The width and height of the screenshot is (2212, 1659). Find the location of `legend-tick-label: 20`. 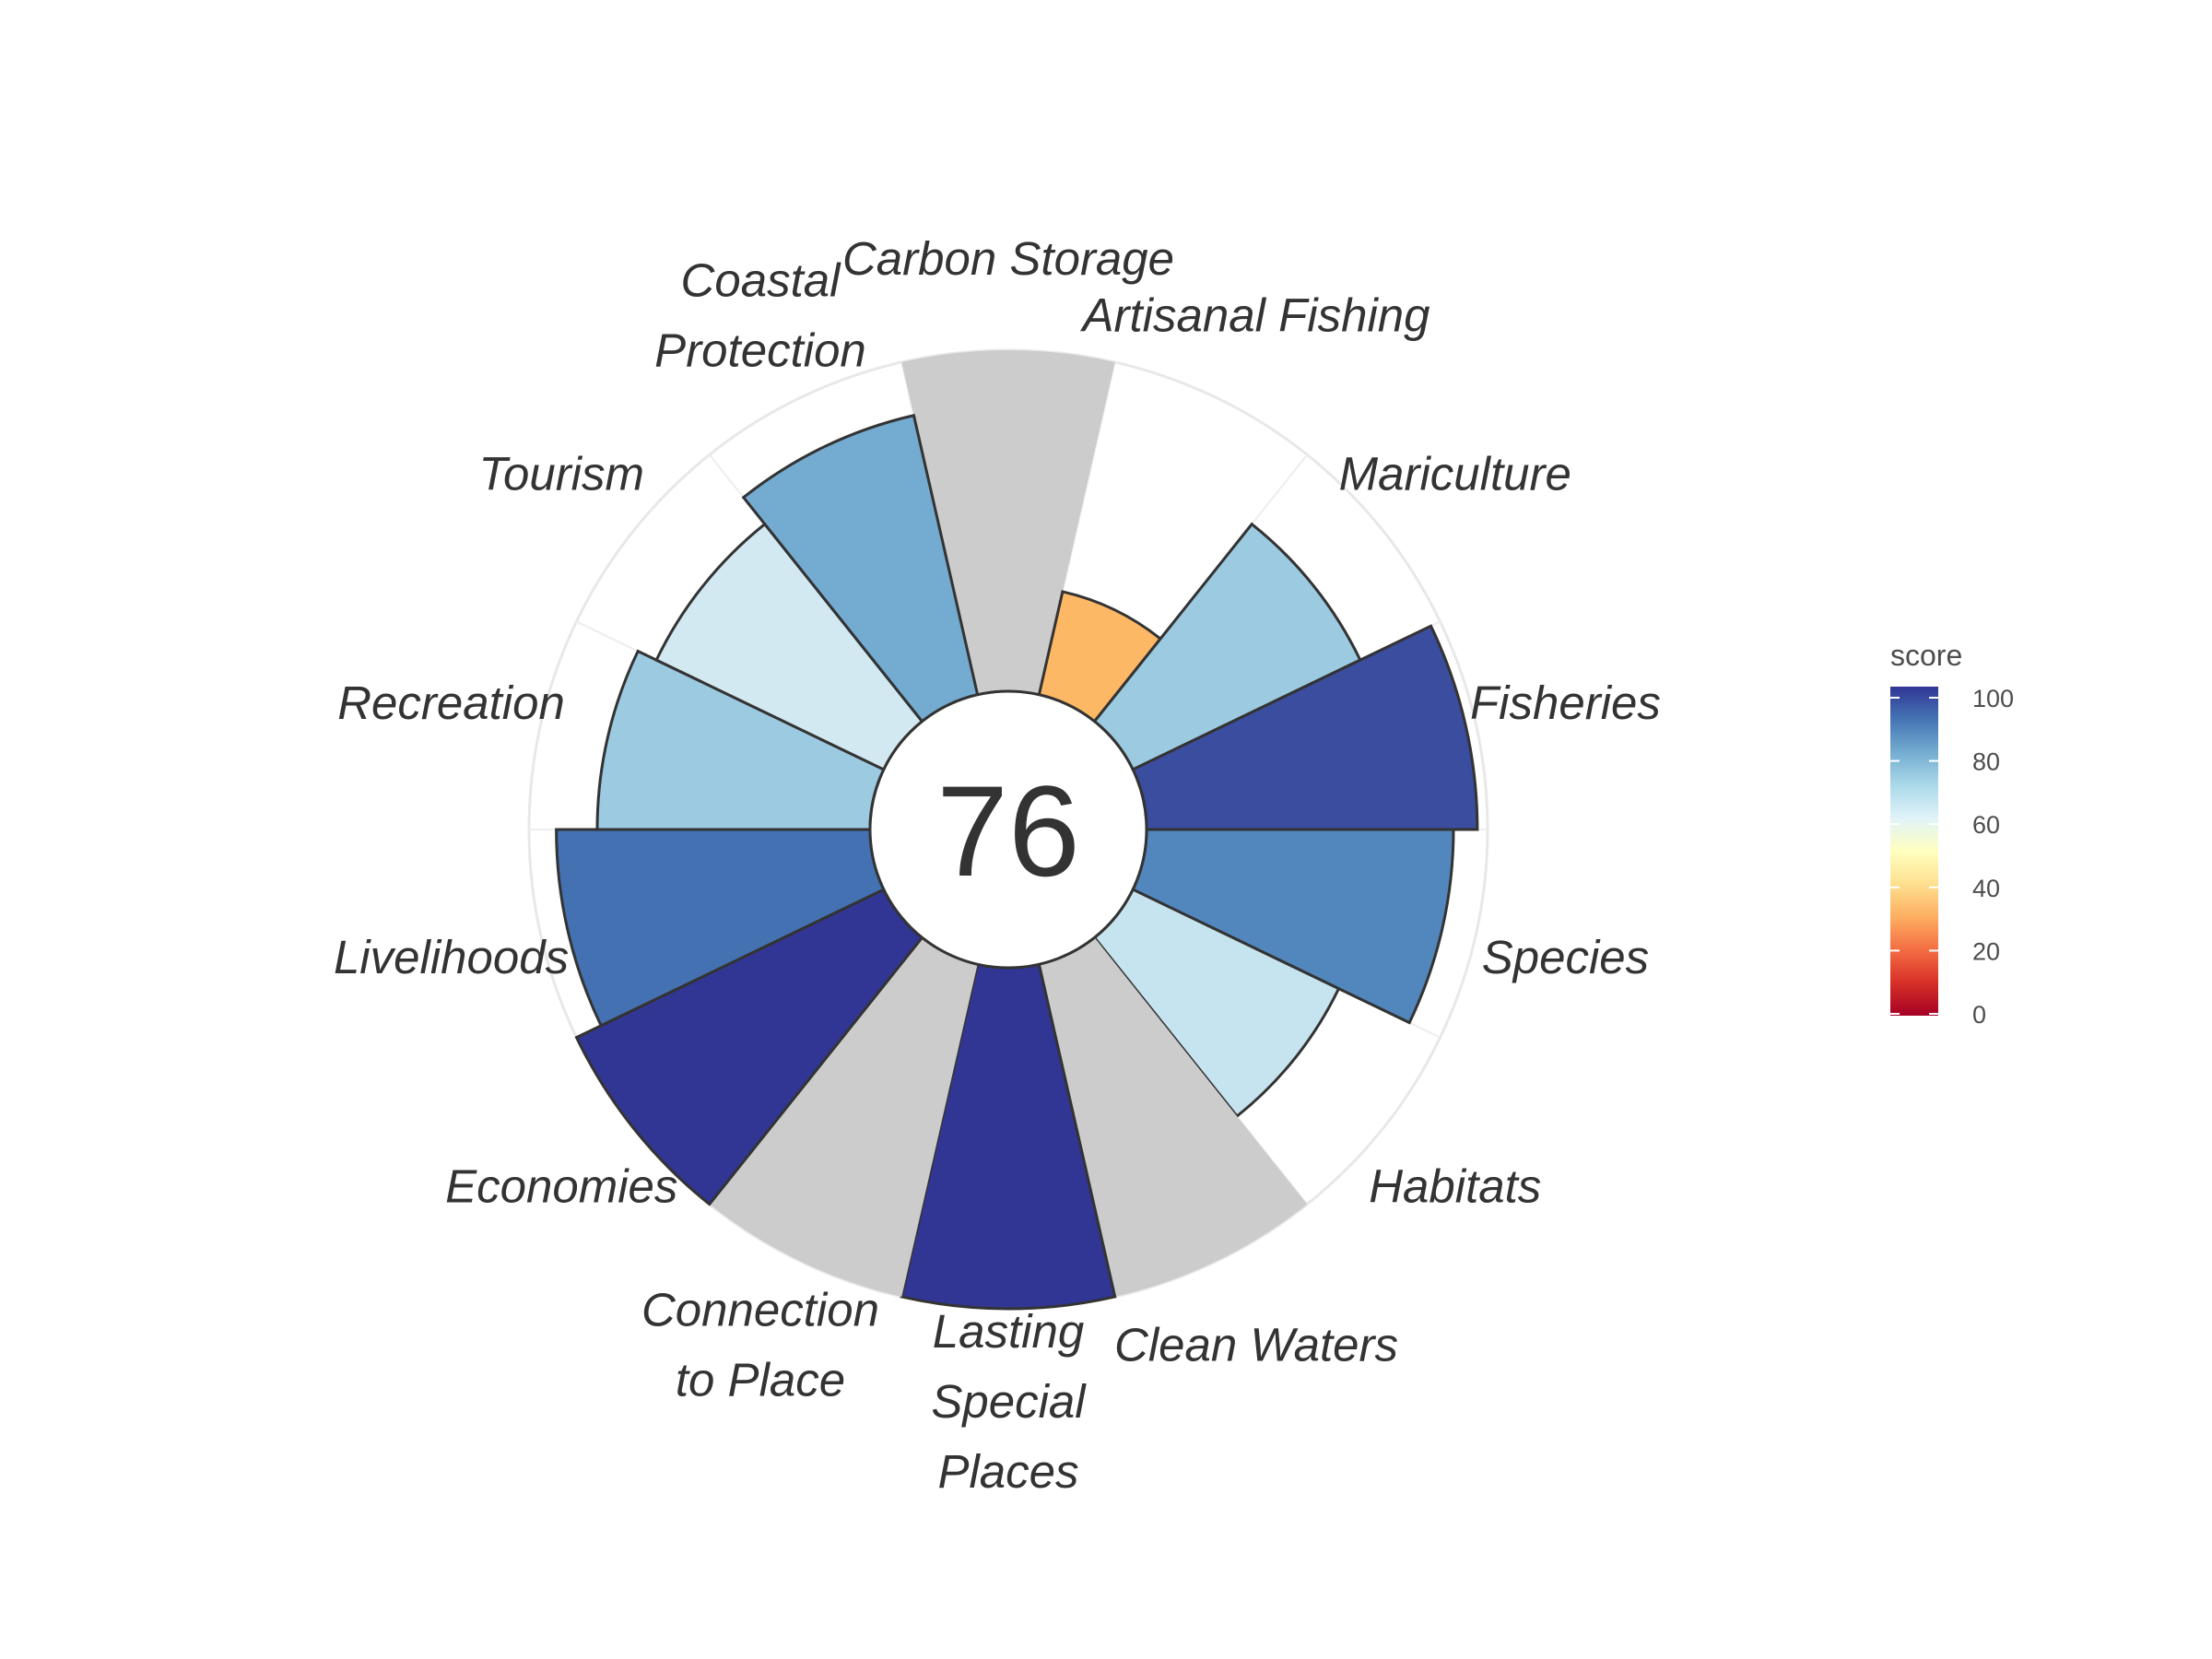

legend-tick-label: 20 is located at coordinates (1986, 951).